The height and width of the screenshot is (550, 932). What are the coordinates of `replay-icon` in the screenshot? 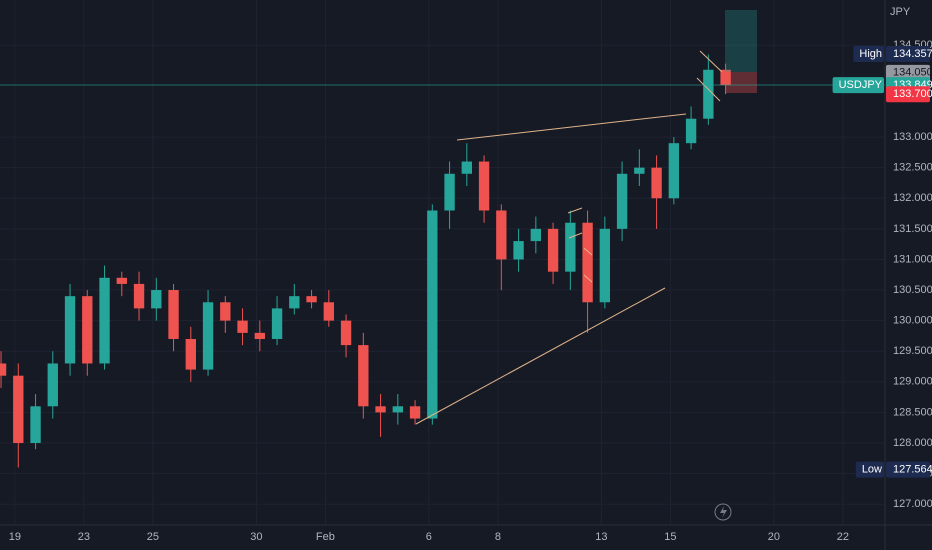 It's located at (723, 512).